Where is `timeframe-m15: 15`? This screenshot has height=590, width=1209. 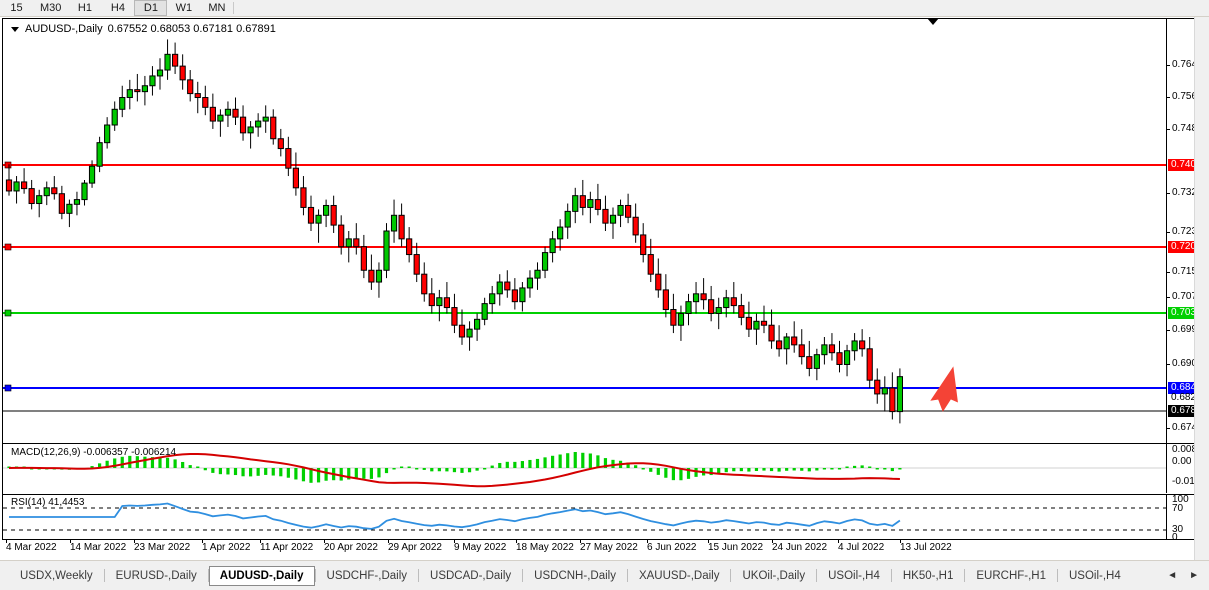 timeframe-m15: 15 is located at coordinates (16, 8).